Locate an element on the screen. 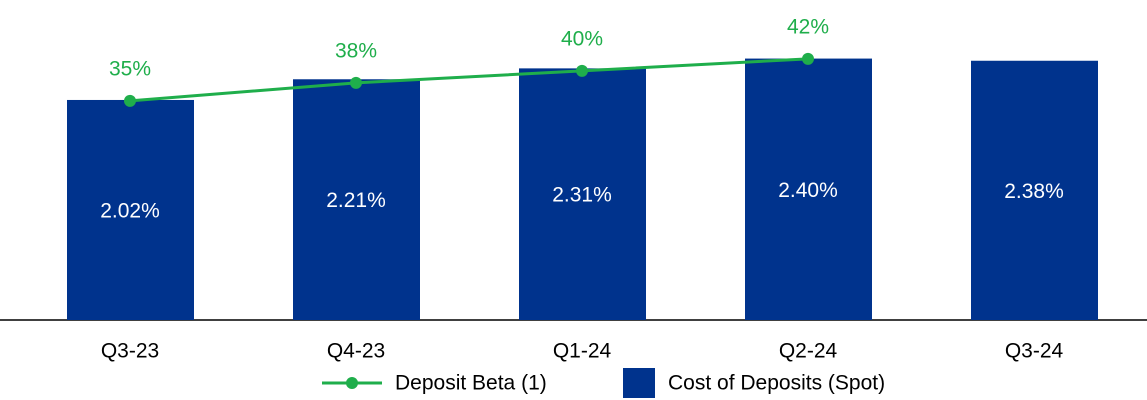  bar-value-label: 2.38% is located at coordinates (1034, 191).